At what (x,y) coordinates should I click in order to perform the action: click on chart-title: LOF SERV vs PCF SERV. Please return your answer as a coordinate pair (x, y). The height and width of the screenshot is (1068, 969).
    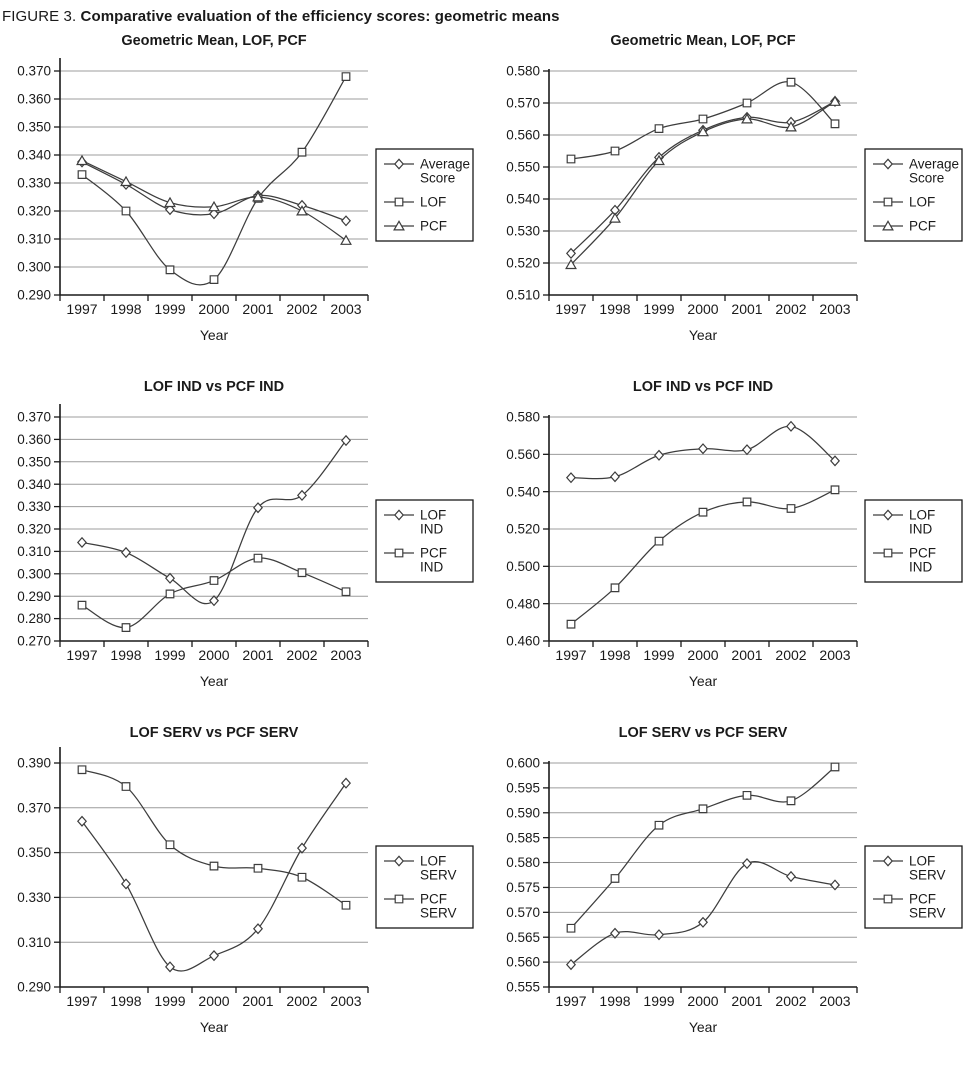
    Looking at the image, I should click on (703, 733).